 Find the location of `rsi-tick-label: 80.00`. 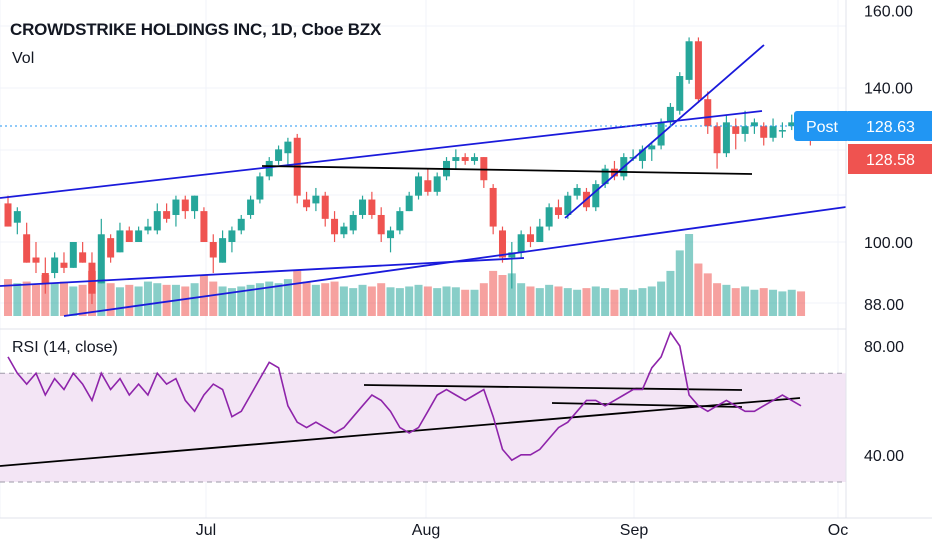

rsi-tick-label: 80.00 is located at coordinates (884, 347).